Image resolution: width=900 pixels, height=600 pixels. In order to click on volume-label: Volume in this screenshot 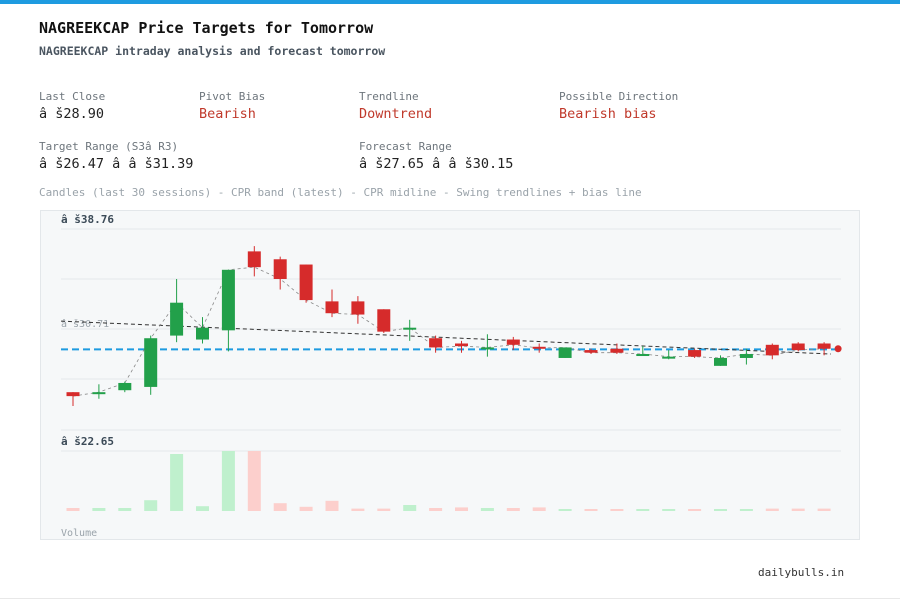, I will do `click(79, 533)`.